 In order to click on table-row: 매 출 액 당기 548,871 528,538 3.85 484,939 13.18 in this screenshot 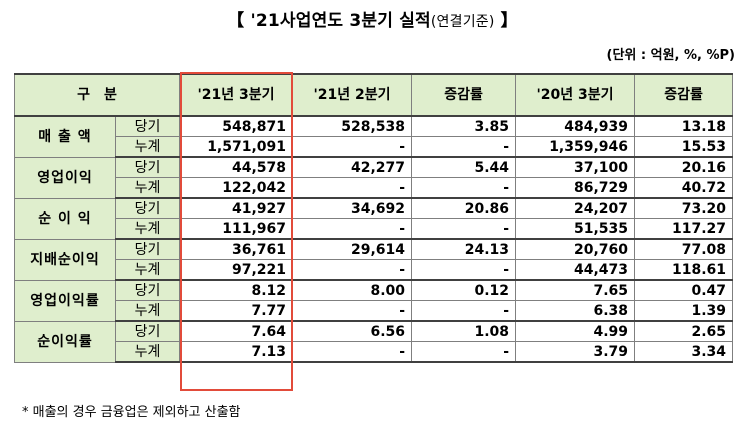, I will do `click(374, 136)`.